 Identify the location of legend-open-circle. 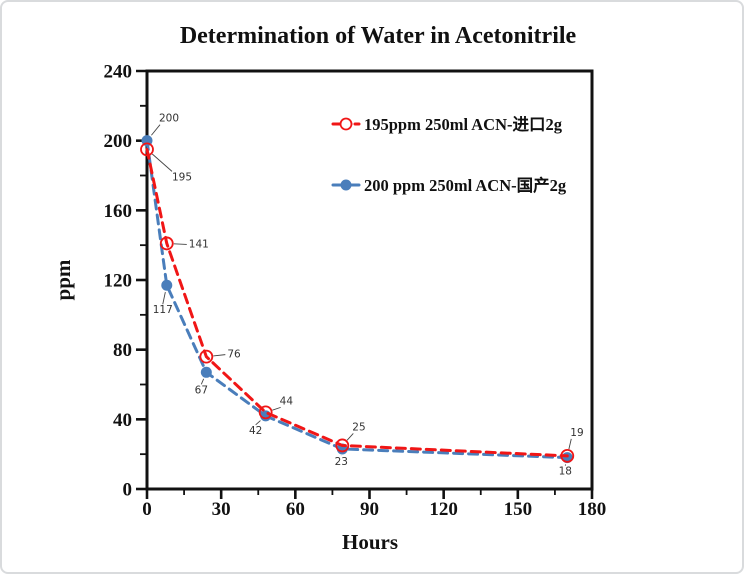
(346, 124).